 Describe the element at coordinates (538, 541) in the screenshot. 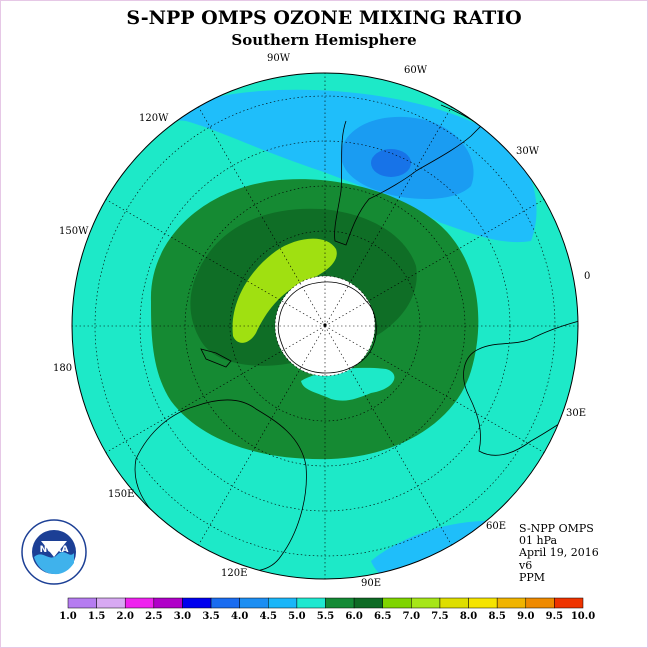

I see `info-level: 01 hPa` at that location.